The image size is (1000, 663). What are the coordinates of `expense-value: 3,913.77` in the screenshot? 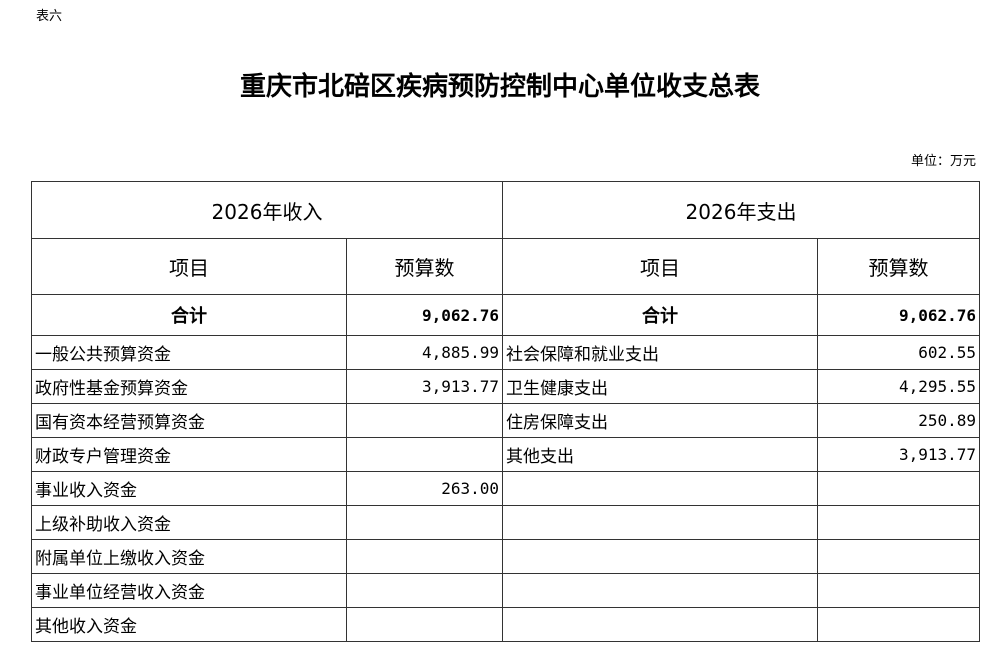 It's located at (898, 454).